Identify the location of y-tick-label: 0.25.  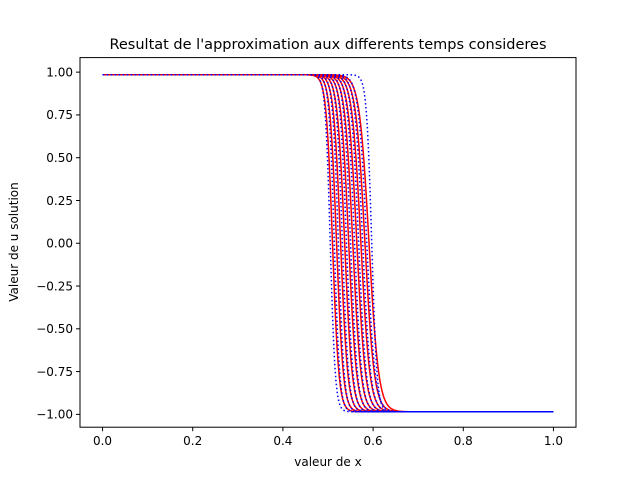
(59, 201).